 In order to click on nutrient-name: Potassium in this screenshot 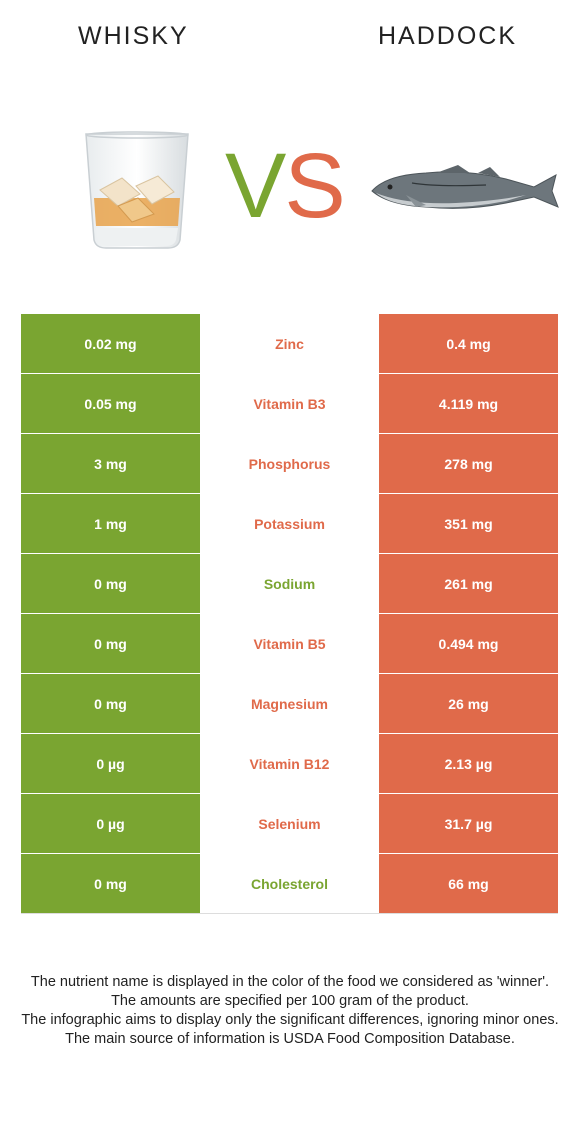, I will do `click(289, 523)`.